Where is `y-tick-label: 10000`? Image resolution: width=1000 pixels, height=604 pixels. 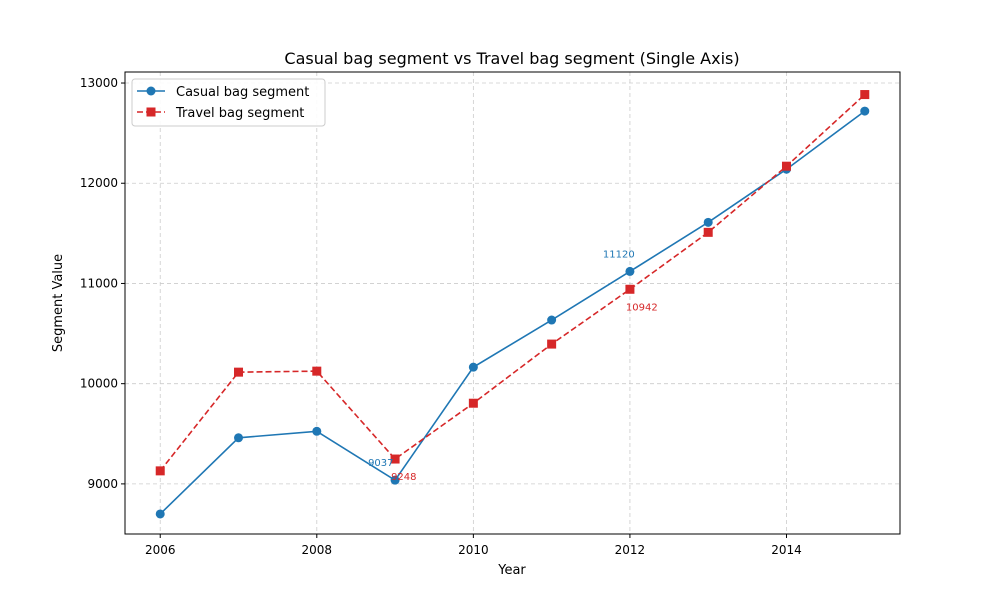 y-tick-label: 10000 is located at coordinates (99, 384).